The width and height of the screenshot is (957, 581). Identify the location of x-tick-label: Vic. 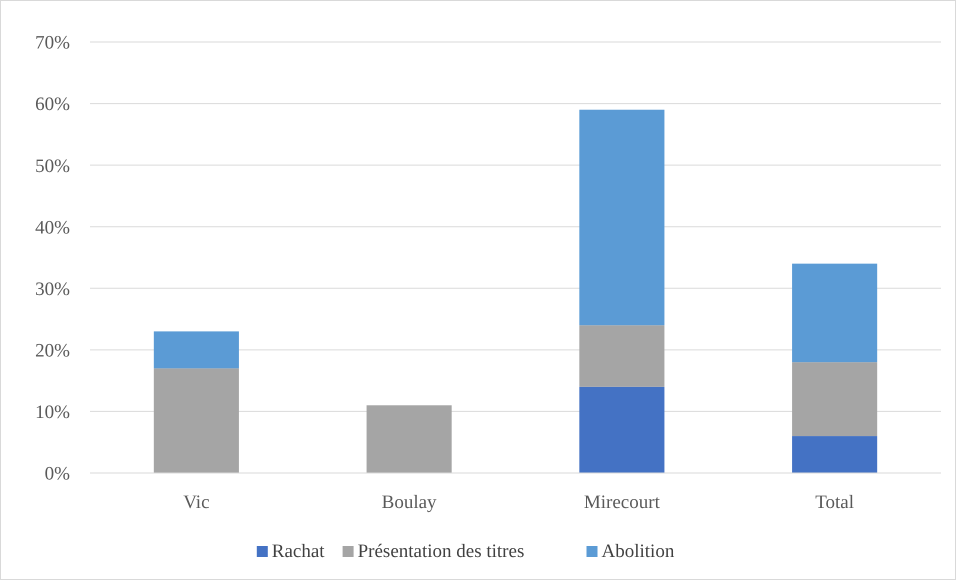
(196, 502).